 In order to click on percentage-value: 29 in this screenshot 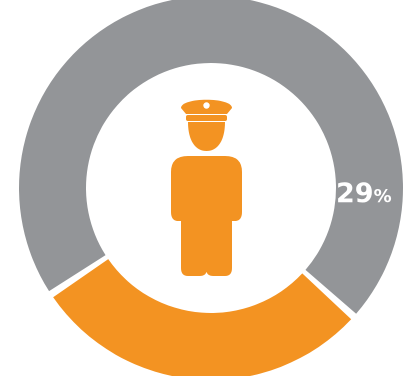, I will do `click(355, 193)`.